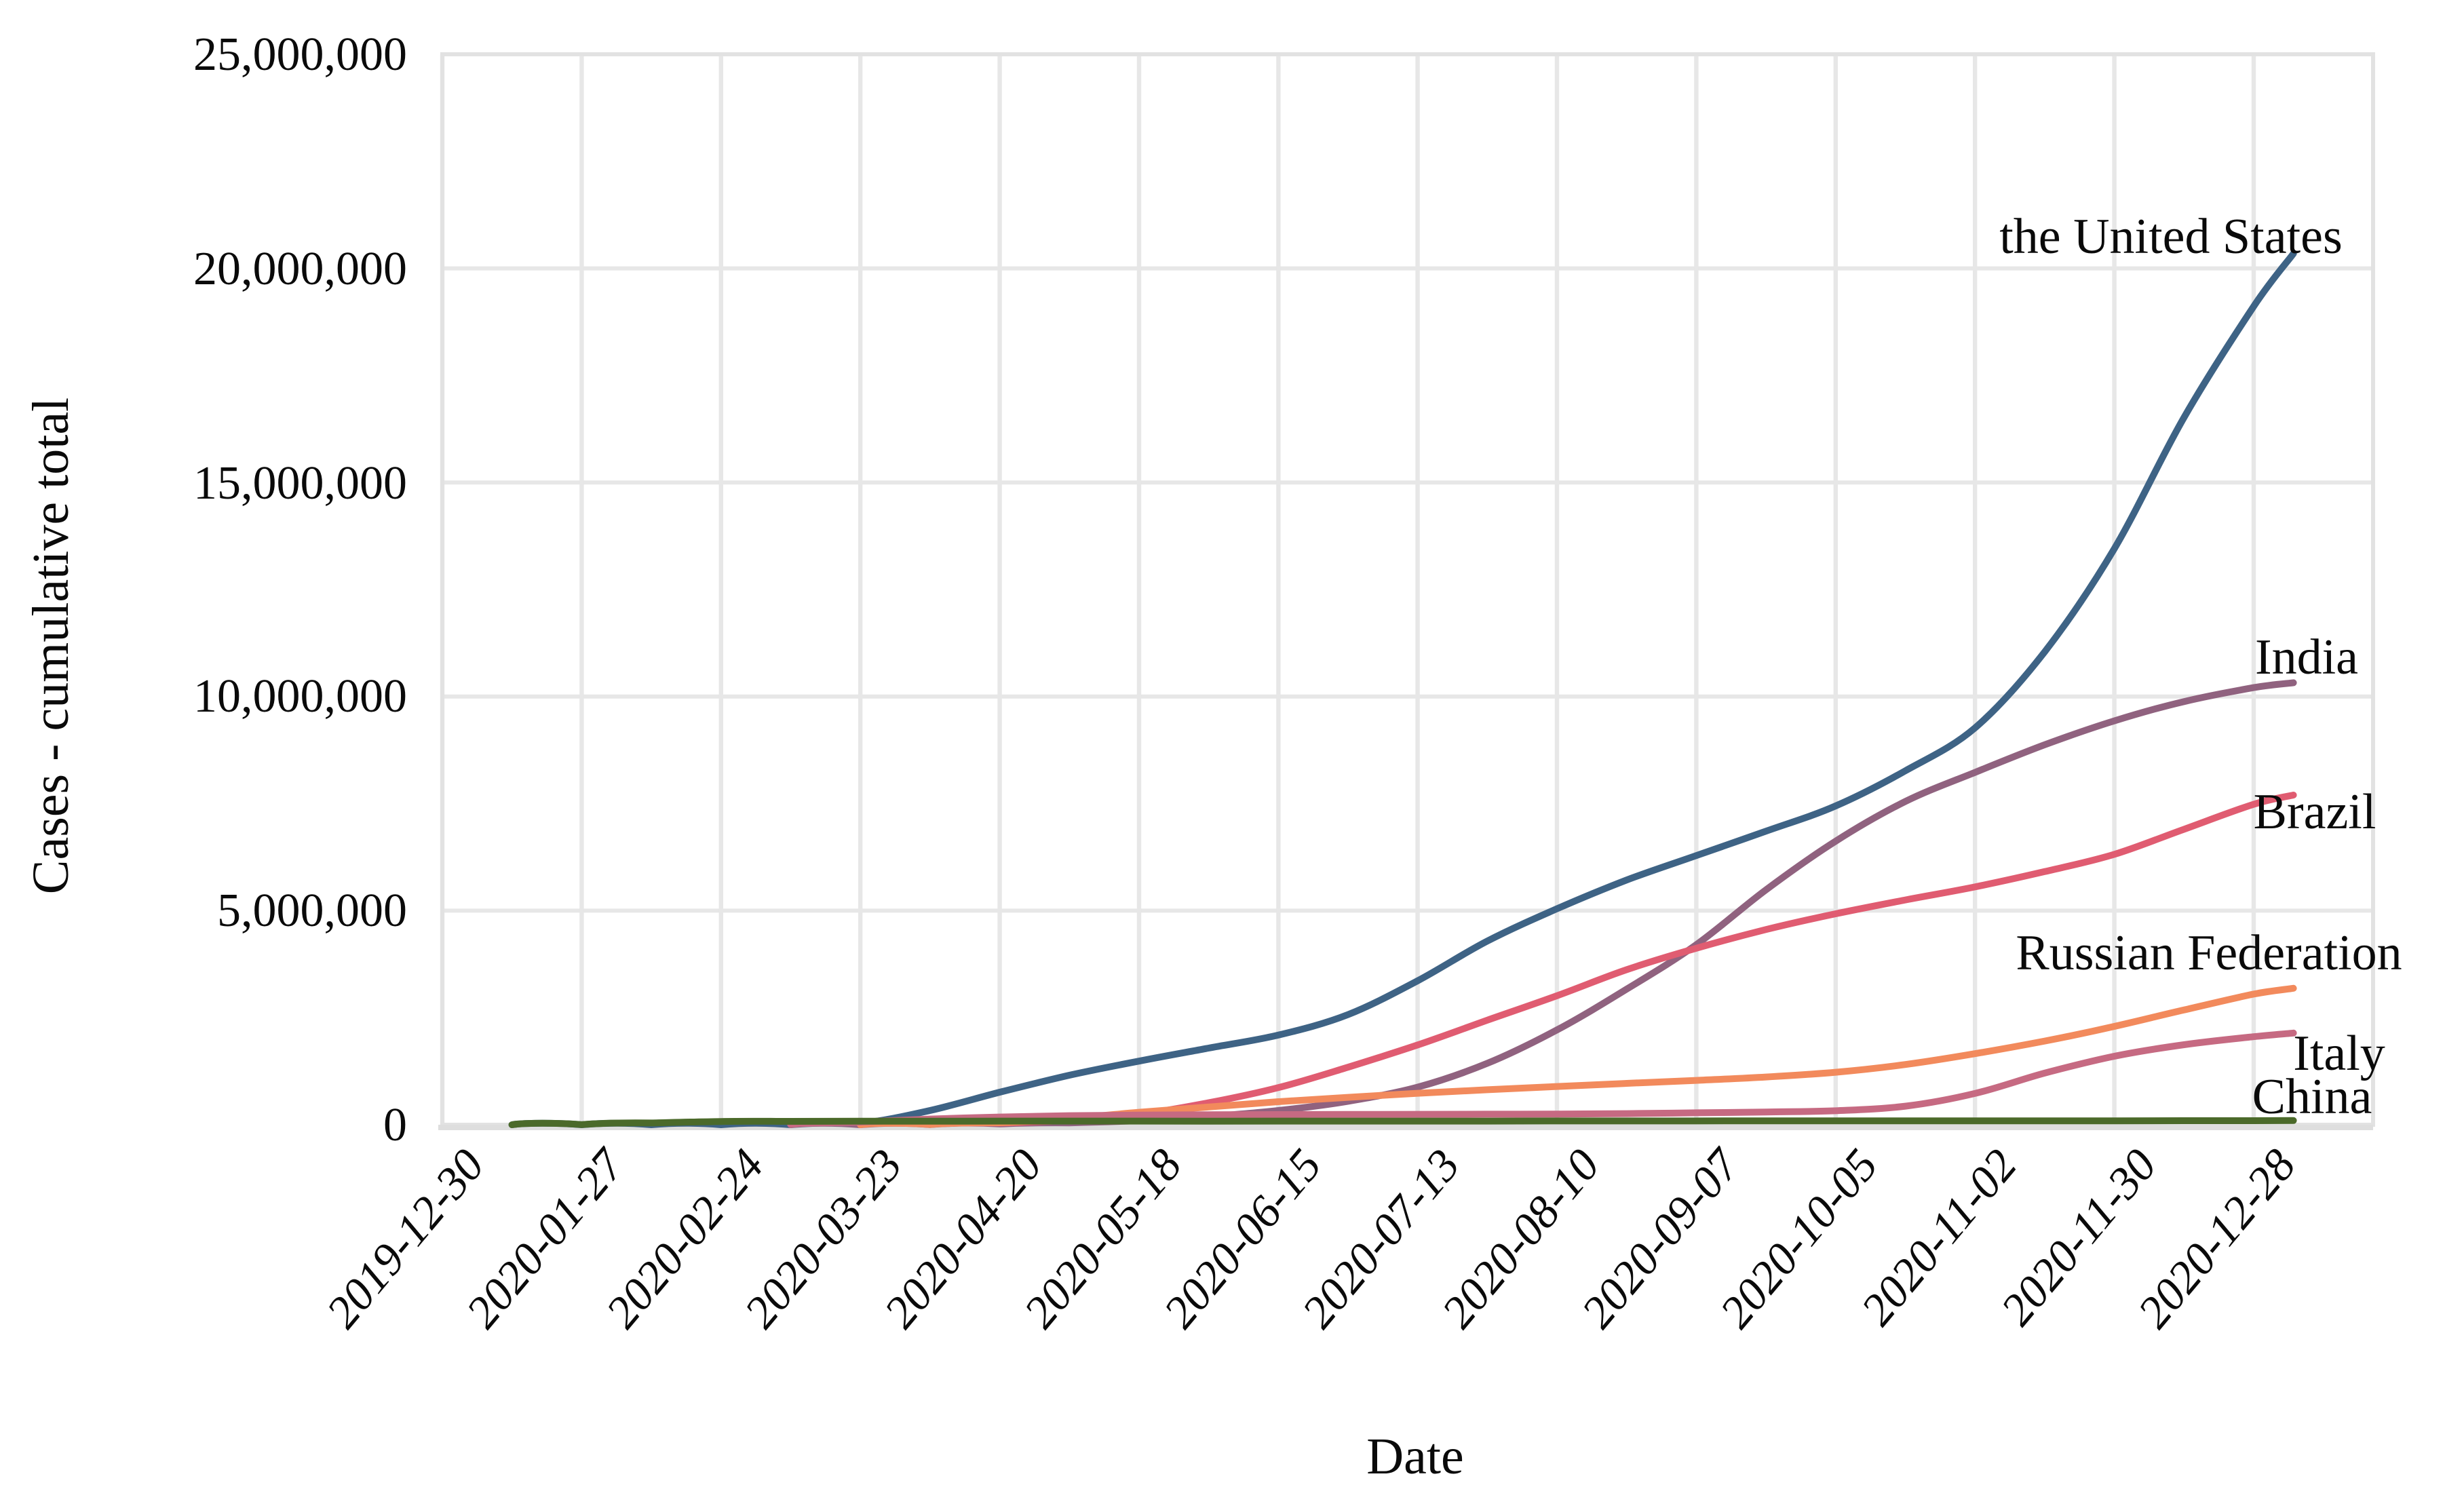  Describe the element at coordinates (2312, 1098) in the screenshot. I see `series-label-china: China` at that location.